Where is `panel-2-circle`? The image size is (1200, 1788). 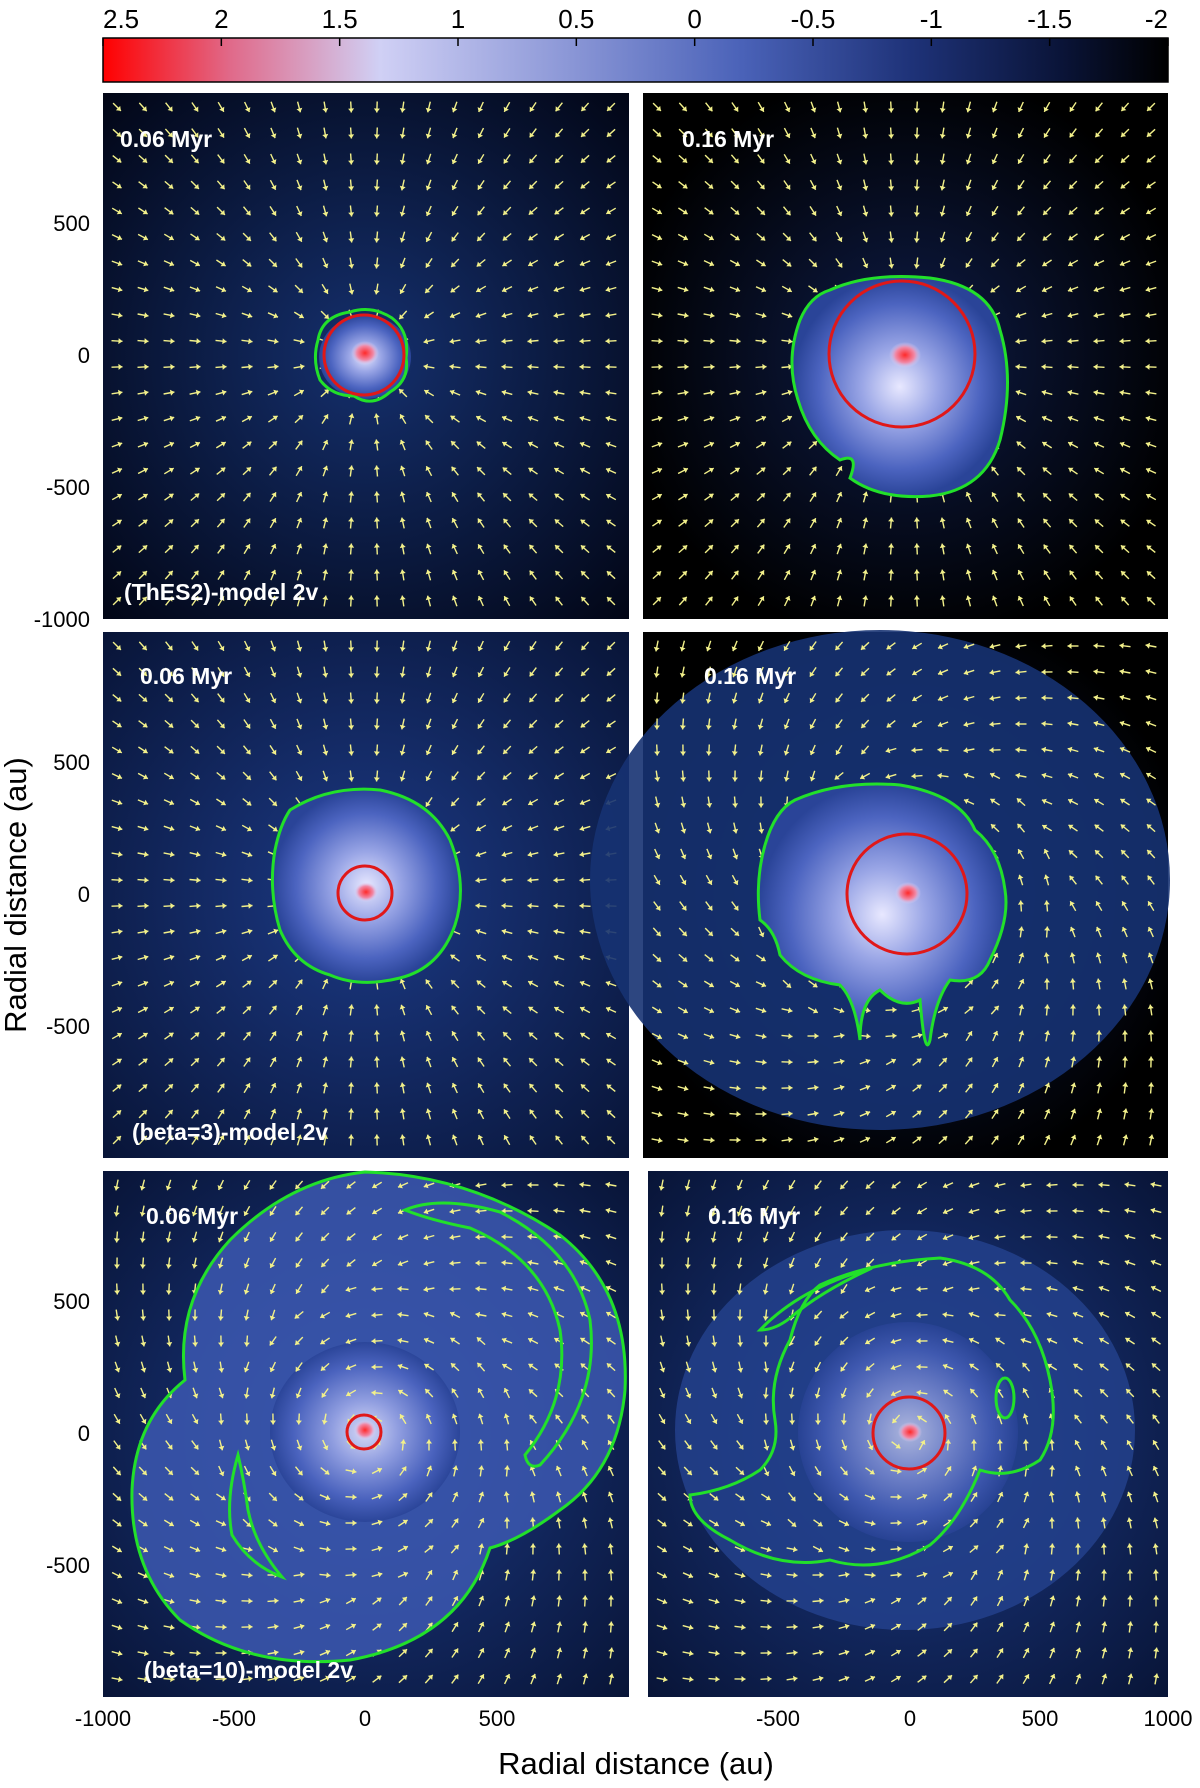 panel-2-circle is located at coordinates (902, 354).